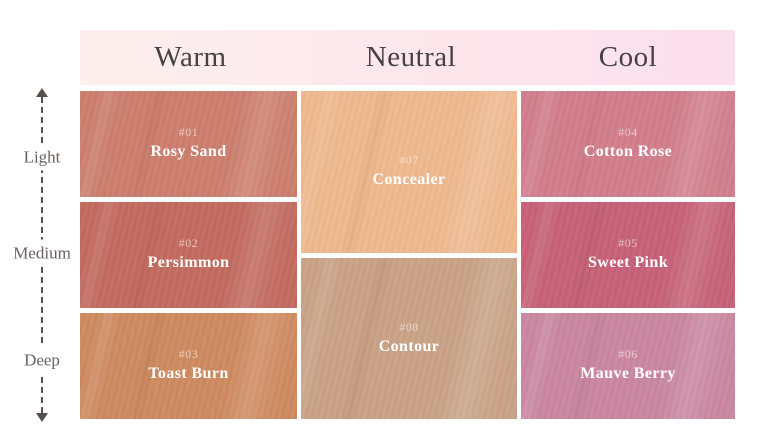 The image size is (758, 437). Describe the element at coordinates (188, 152) in the screenshot. I see `shade-name: Rosy Sand` at that location.